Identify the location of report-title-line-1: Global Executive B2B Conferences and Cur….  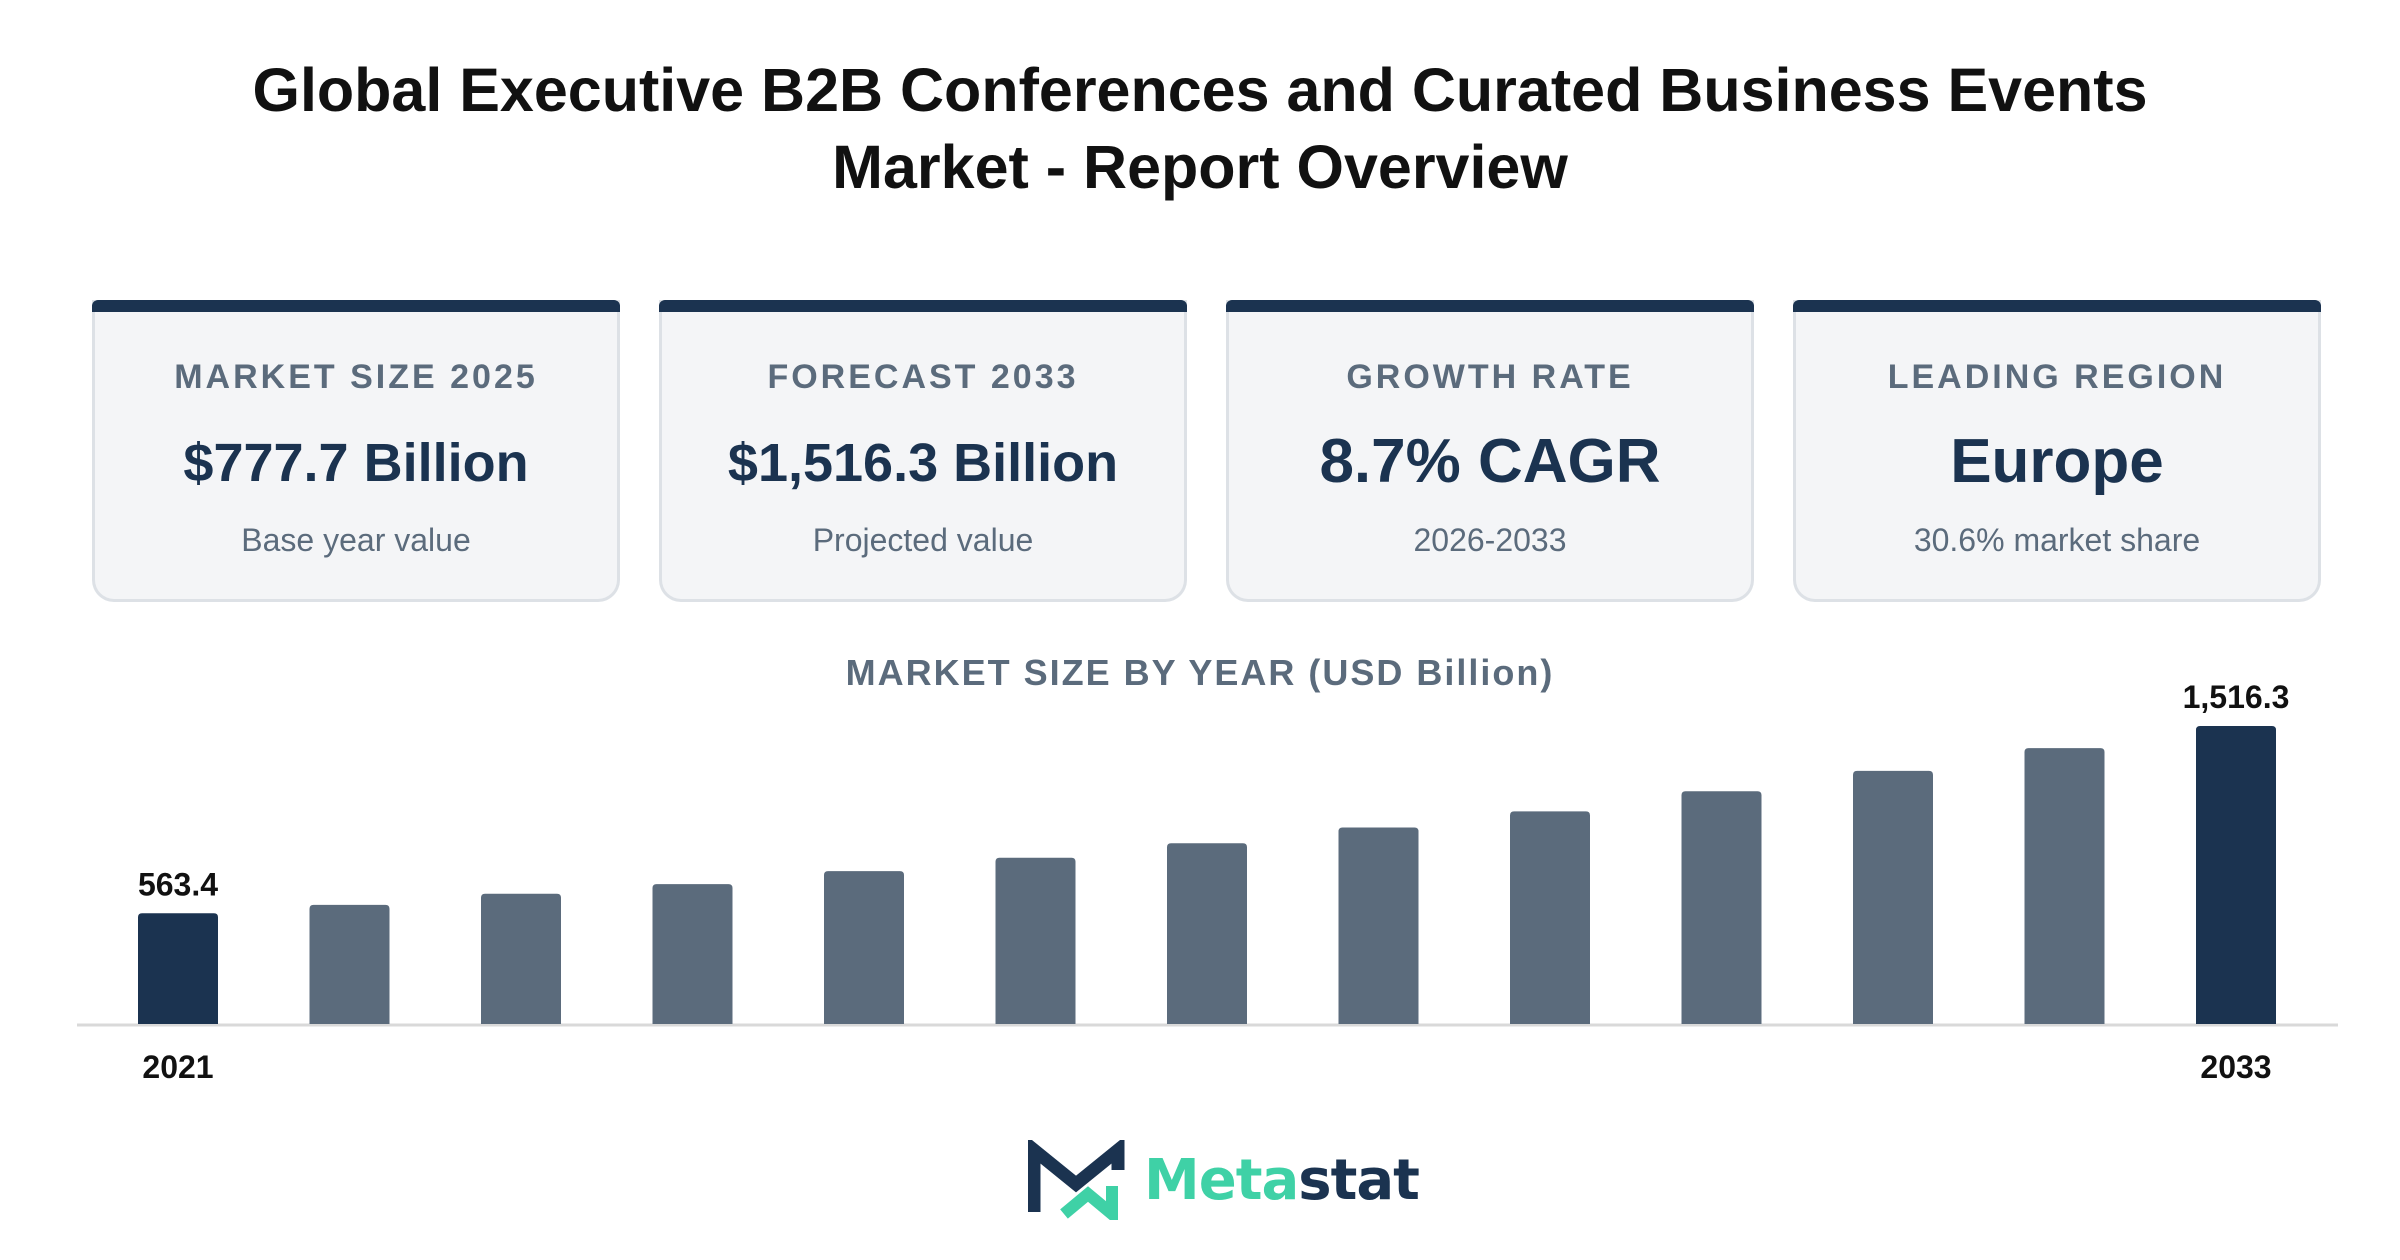
(1200, 90).